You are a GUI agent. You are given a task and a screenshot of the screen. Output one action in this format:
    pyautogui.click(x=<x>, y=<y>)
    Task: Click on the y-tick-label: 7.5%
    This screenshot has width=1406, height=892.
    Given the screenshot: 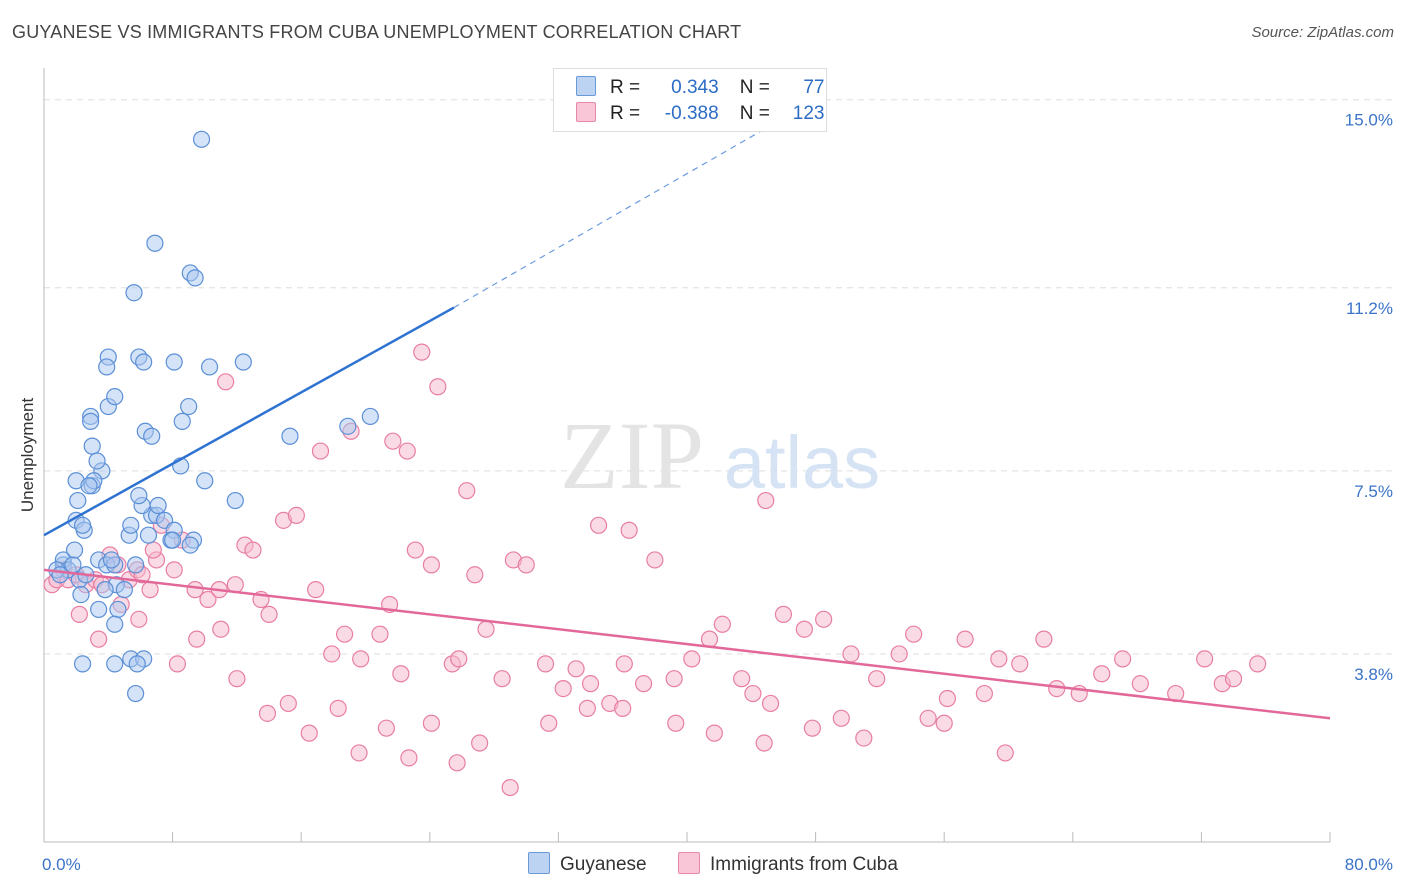 What is the action you would take?
    pyautogui.click(x=1373, y=491)
    